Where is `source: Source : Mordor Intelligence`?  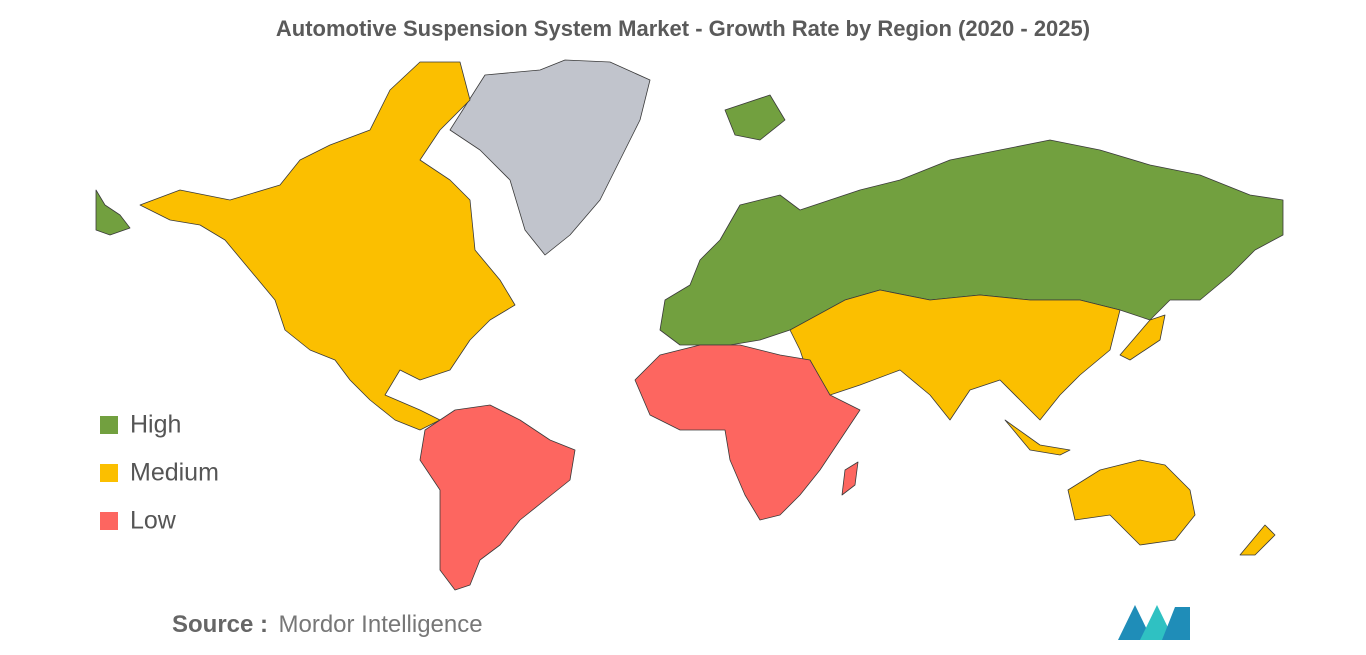 source: Source : Mordor Intelligence is located at coordinates (327, 624).